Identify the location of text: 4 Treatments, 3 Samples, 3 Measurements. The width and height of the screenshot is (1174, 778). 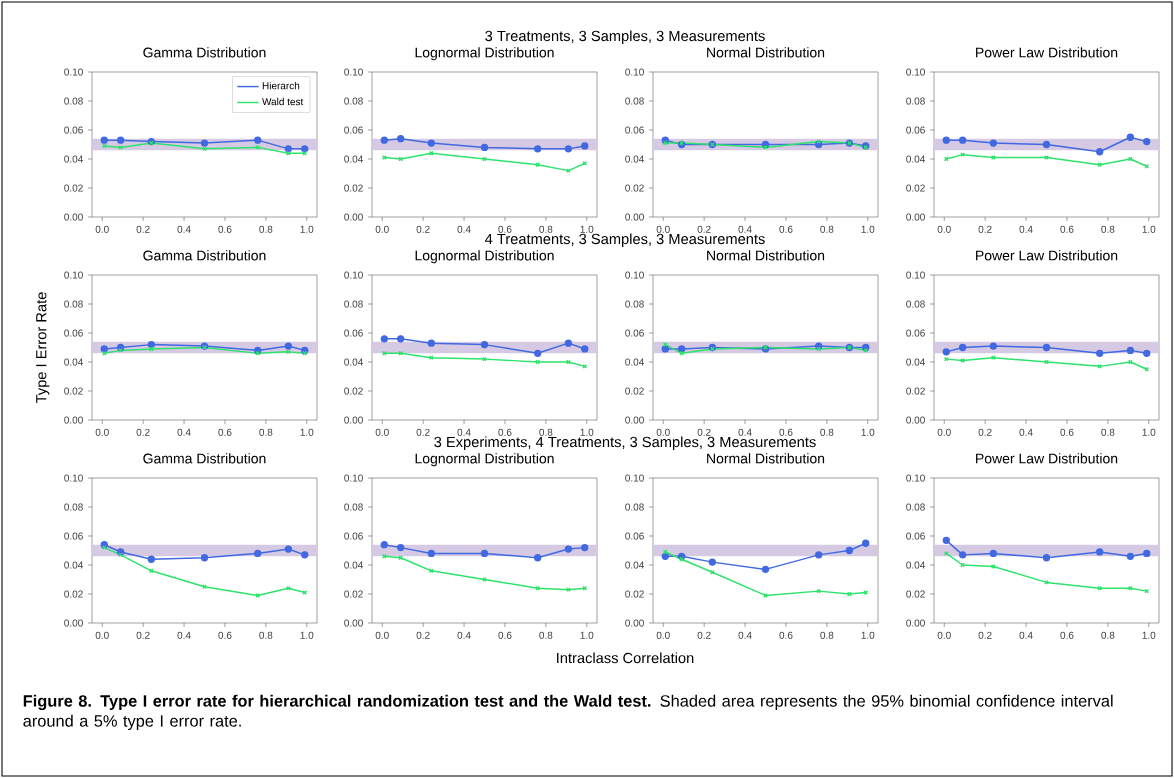
(625, 240).